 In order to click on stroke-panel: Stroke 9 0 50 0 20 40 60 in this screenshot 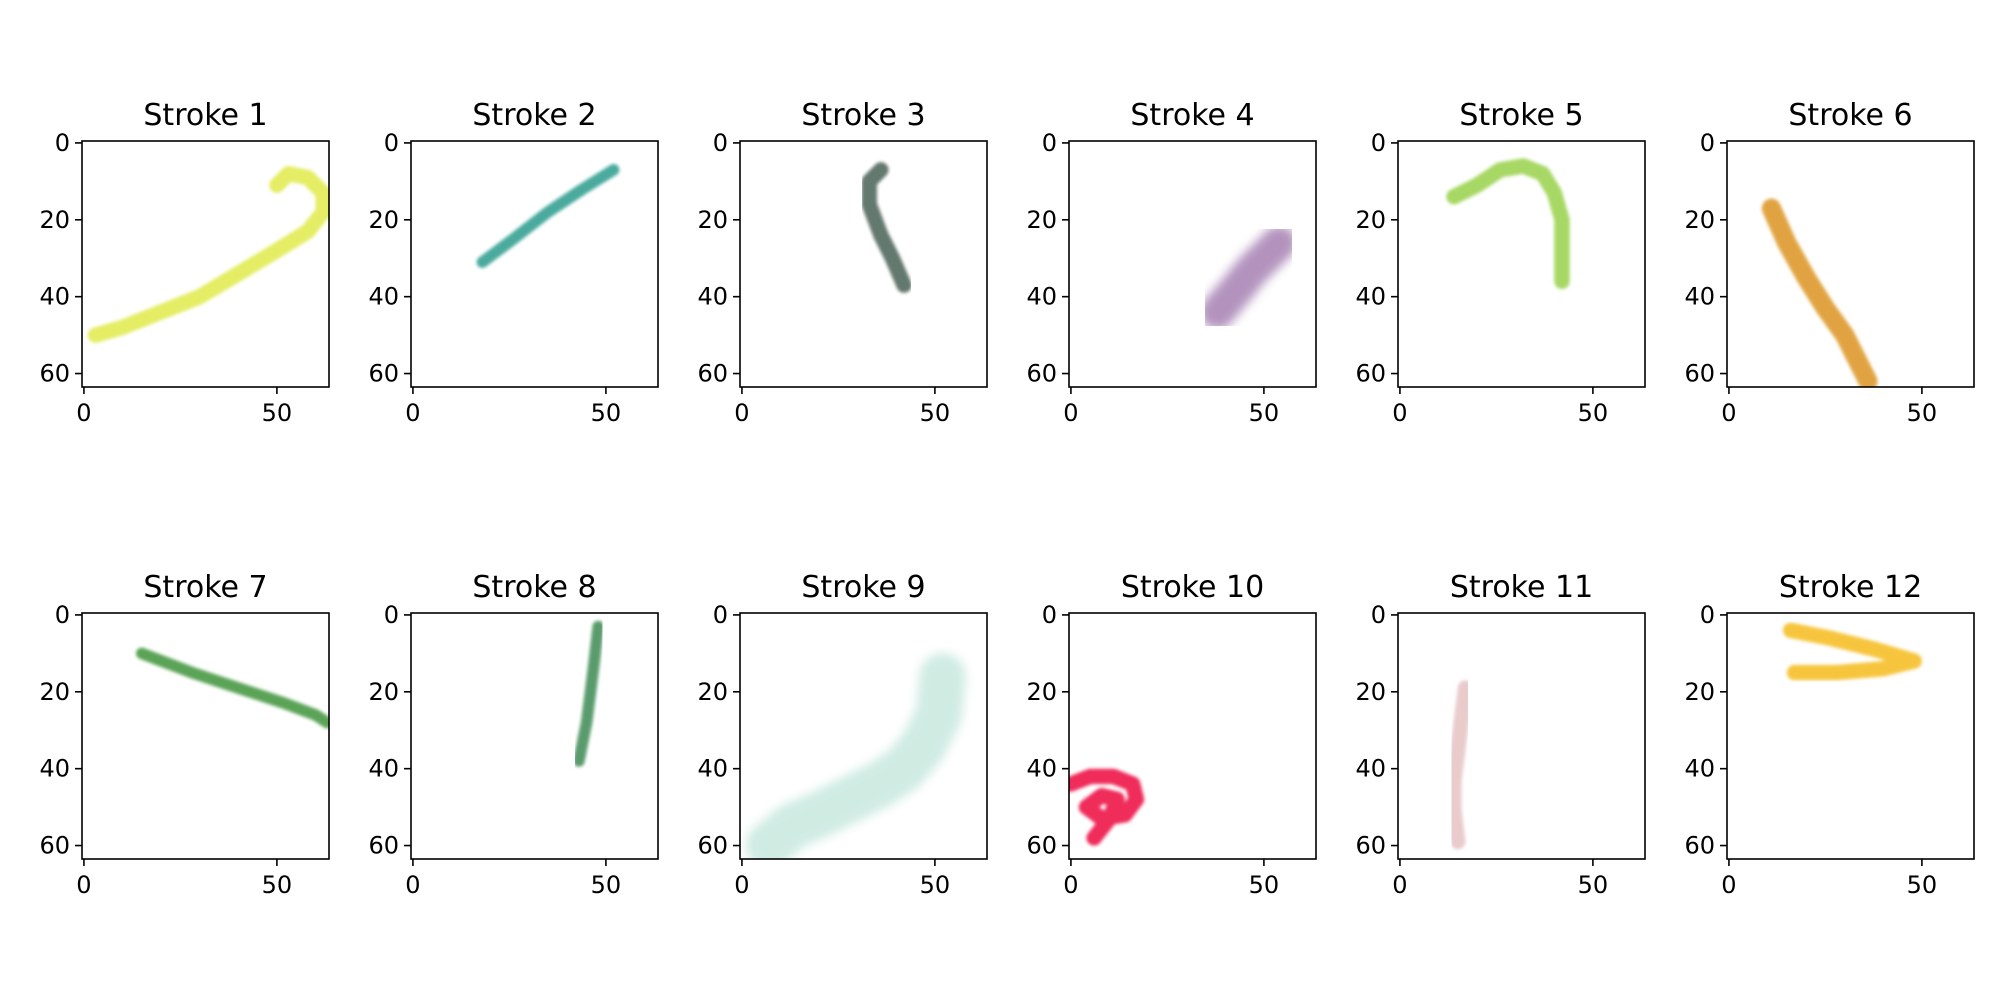, I will do `click(842, 734)`.